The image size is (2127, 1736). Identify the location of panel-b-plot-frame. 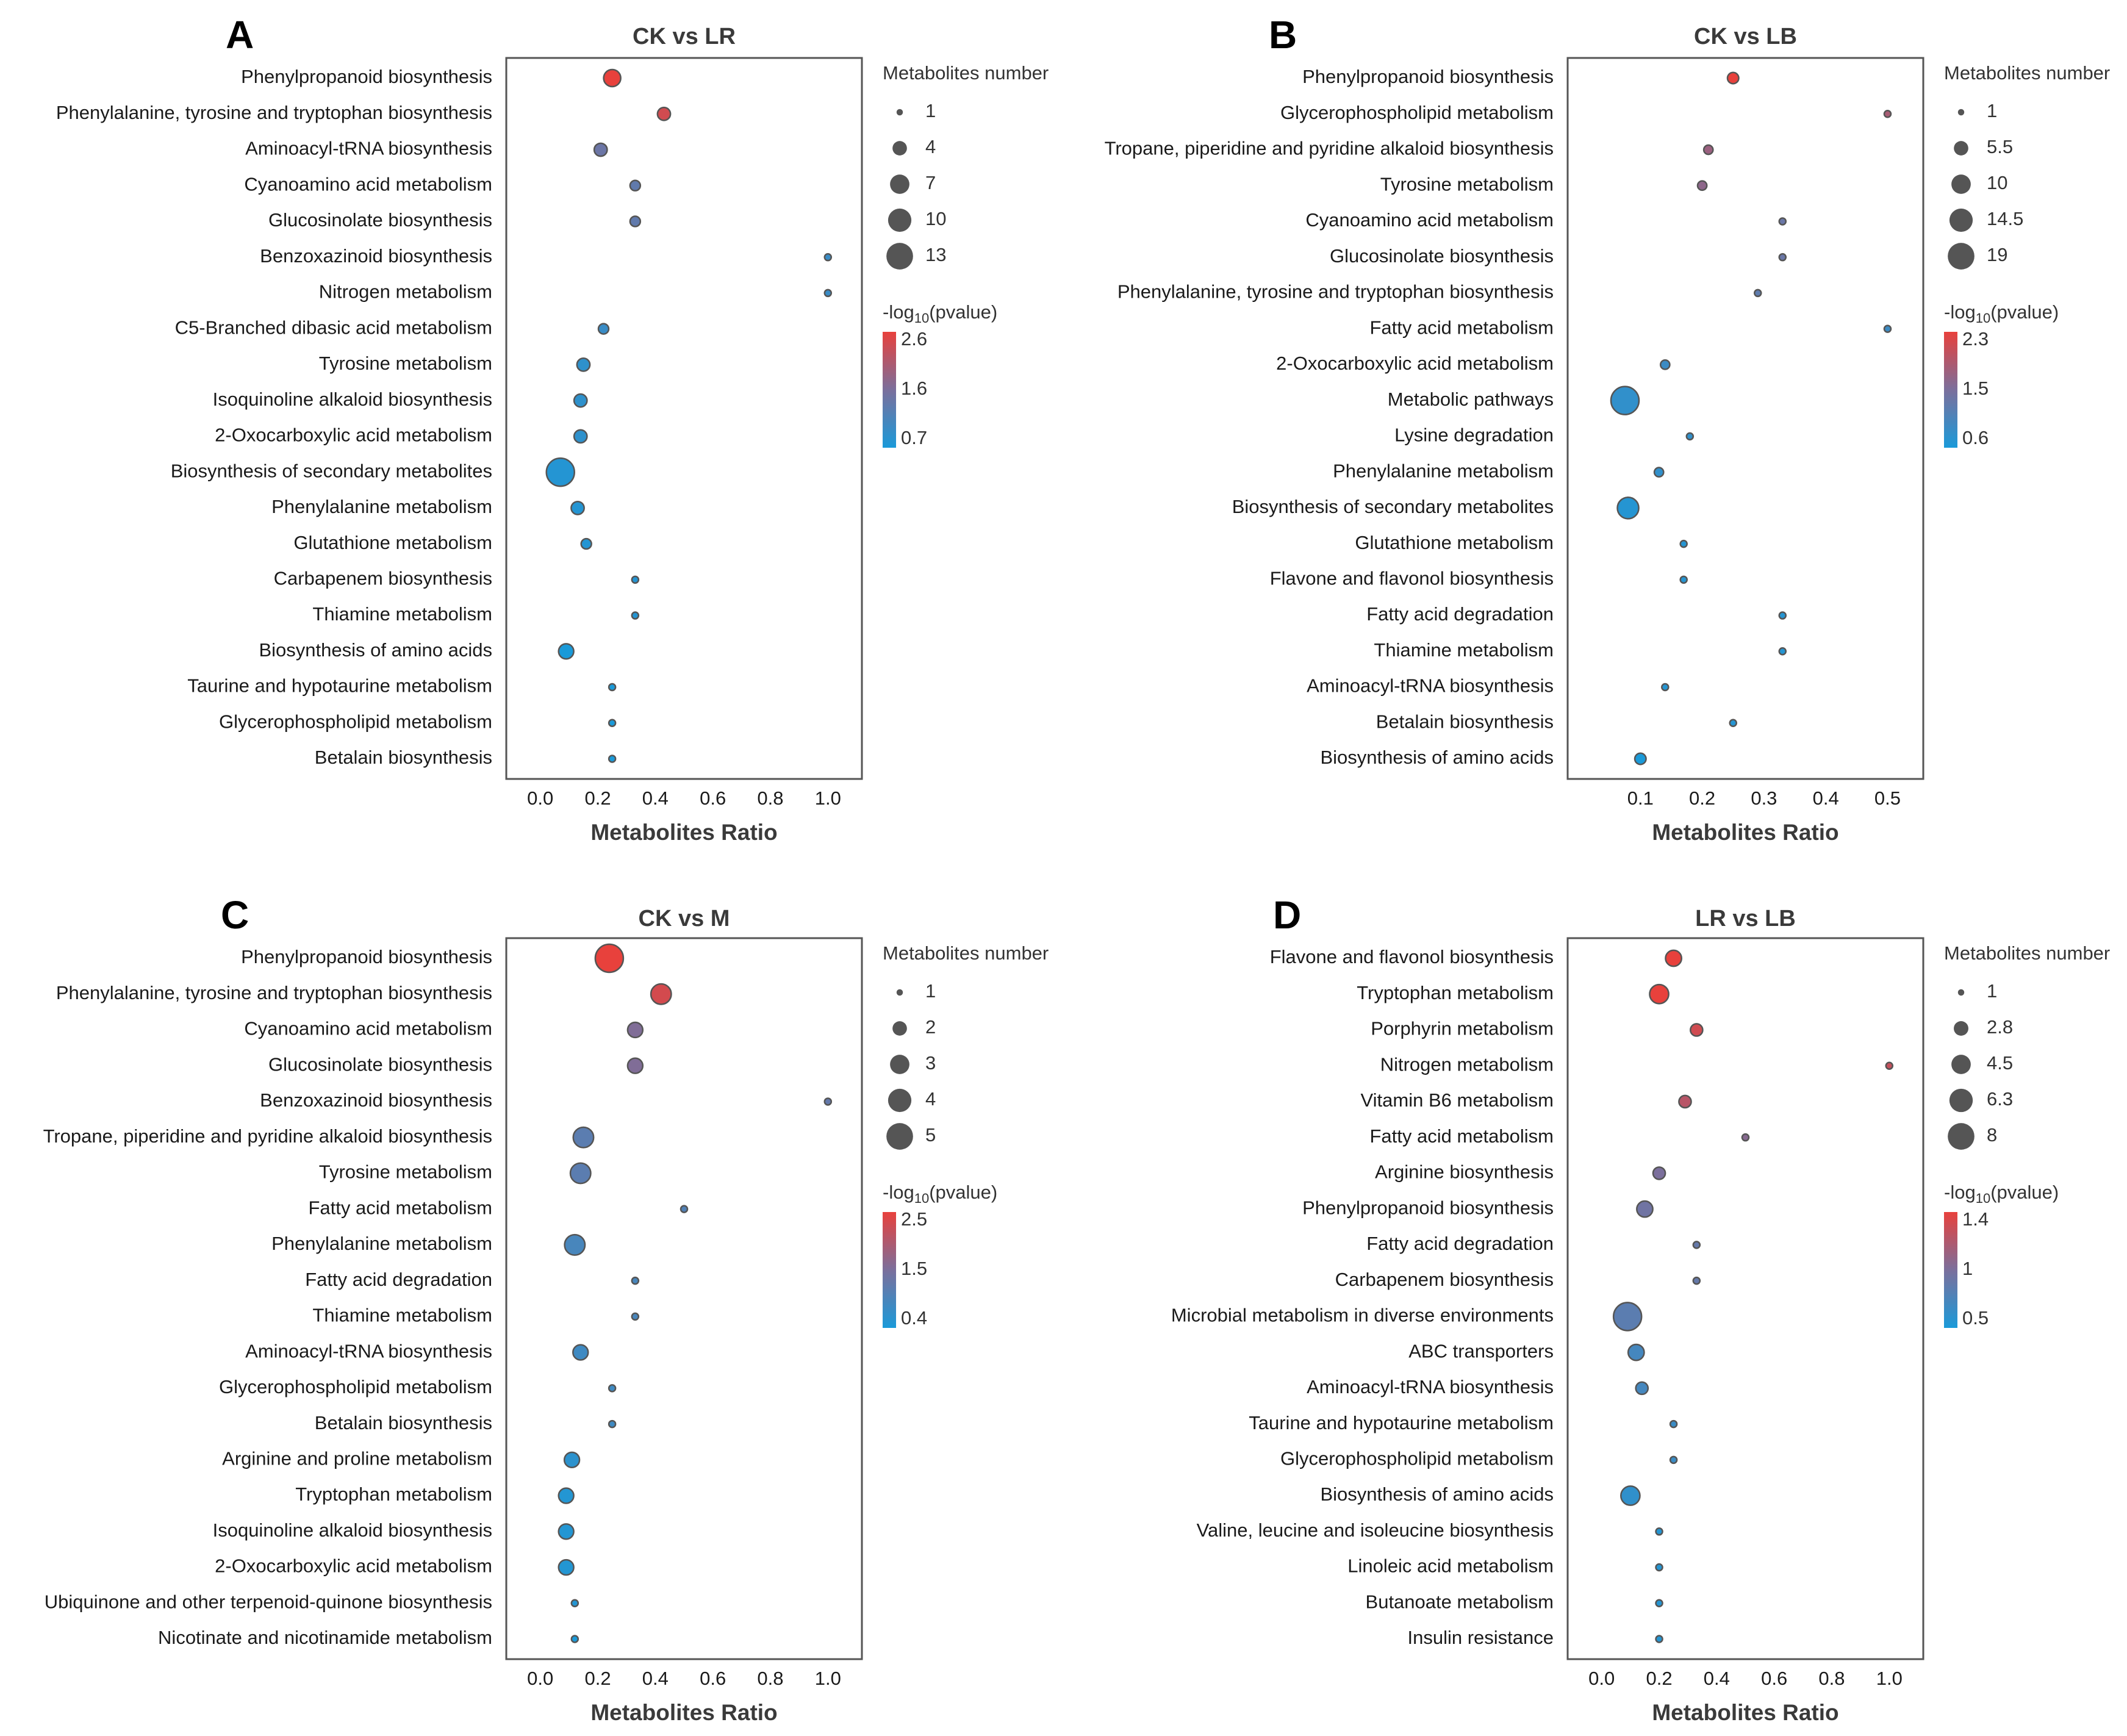
(1745, 419).